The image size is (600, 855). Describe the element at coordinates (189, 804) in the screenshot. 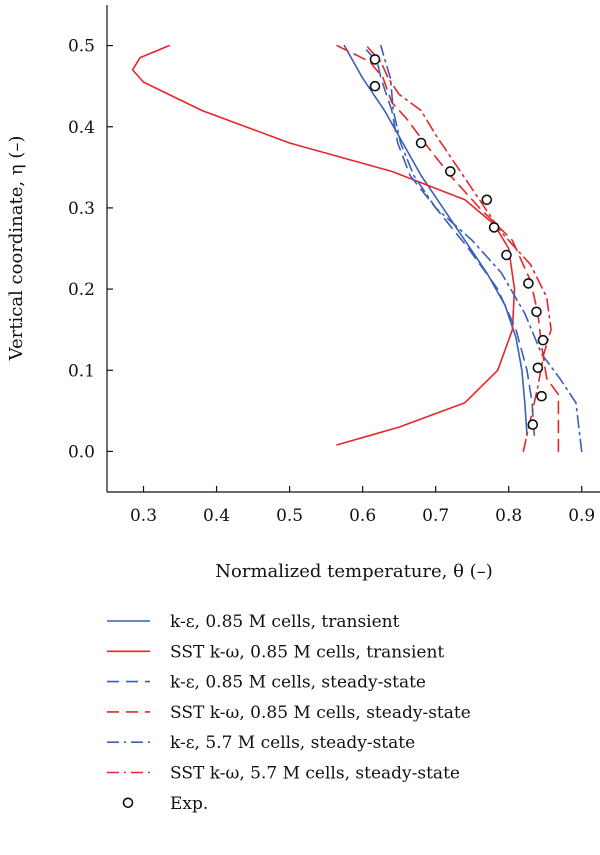

I see `legend-label: Exp.` at that location.